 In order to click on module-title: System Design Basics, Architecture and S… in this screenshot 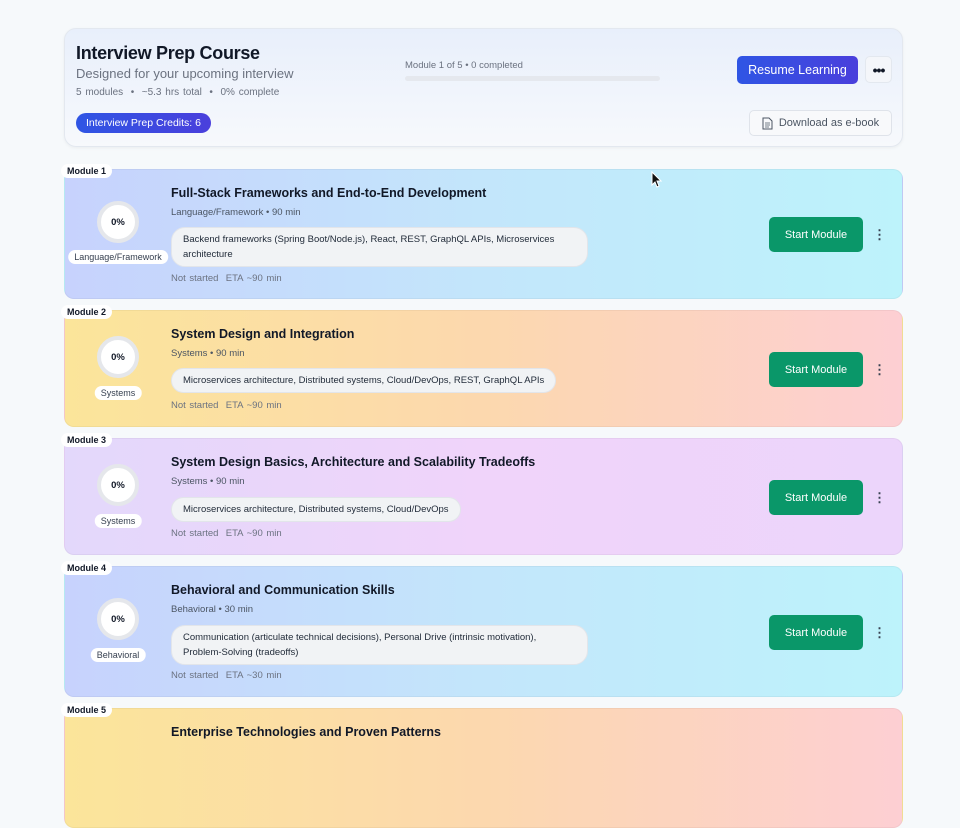, I will do `click(353, 462)`.